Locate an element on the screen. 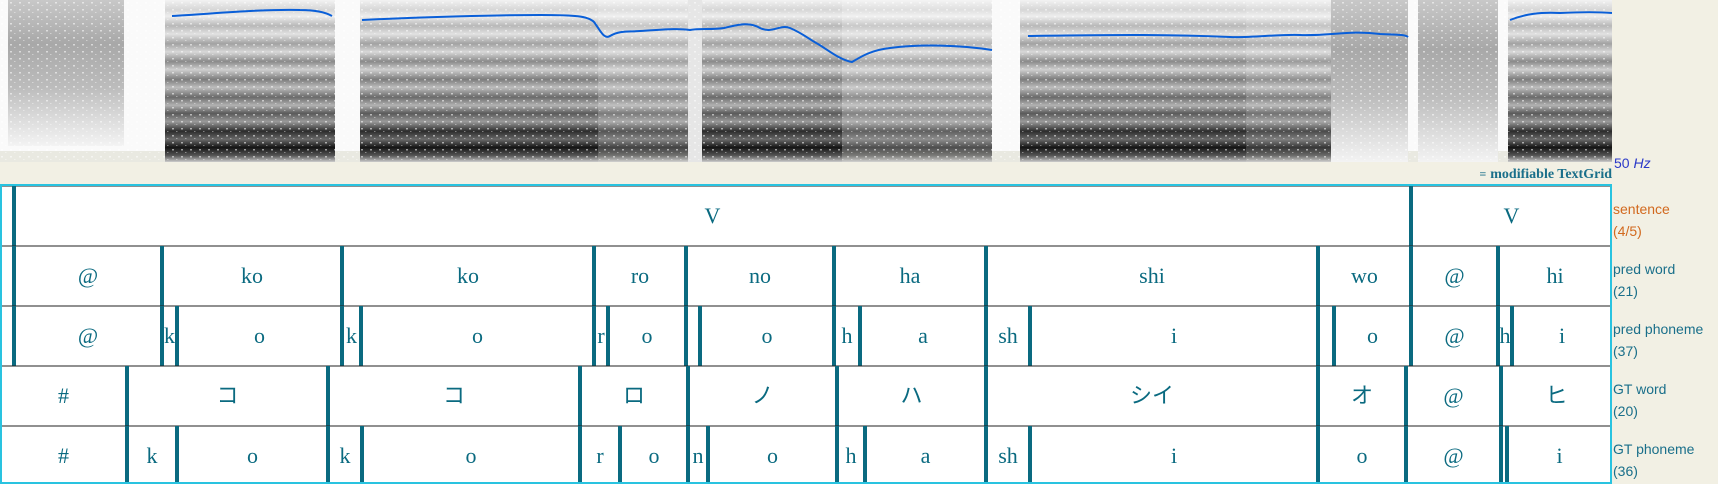  interval-label: ノ is located at coordinates (762, 395).